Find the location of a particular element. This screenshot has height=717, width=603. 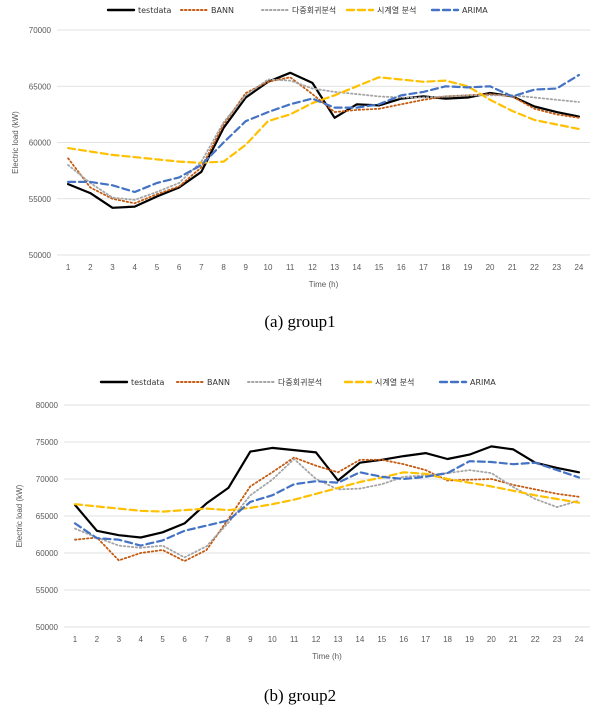

chart-caption: (b) group2 is located at coordinates (300, 695).